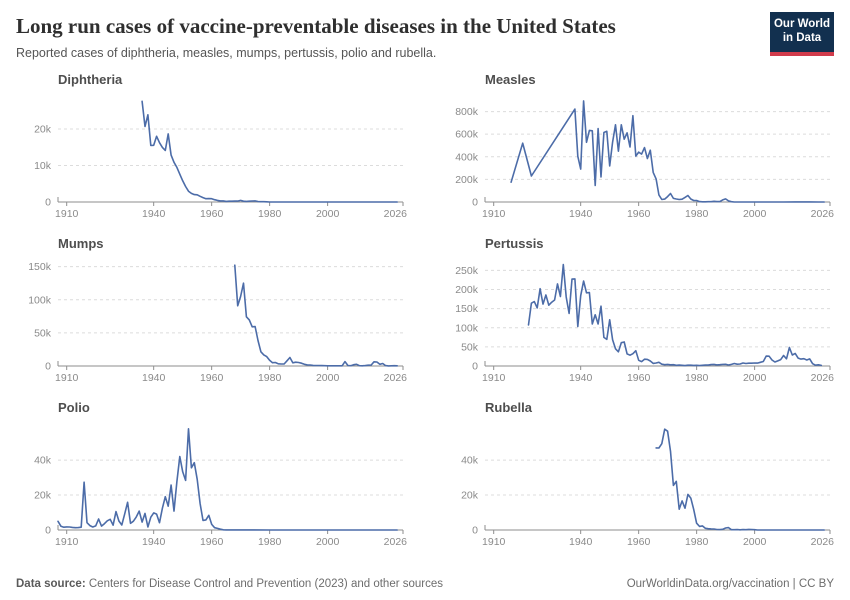 The image size is (850, 600). What do you see at coordinates (508, 407) in the screenshot?
I see `chart-title-rubella: Rubella` at bounding box center [508, 407].